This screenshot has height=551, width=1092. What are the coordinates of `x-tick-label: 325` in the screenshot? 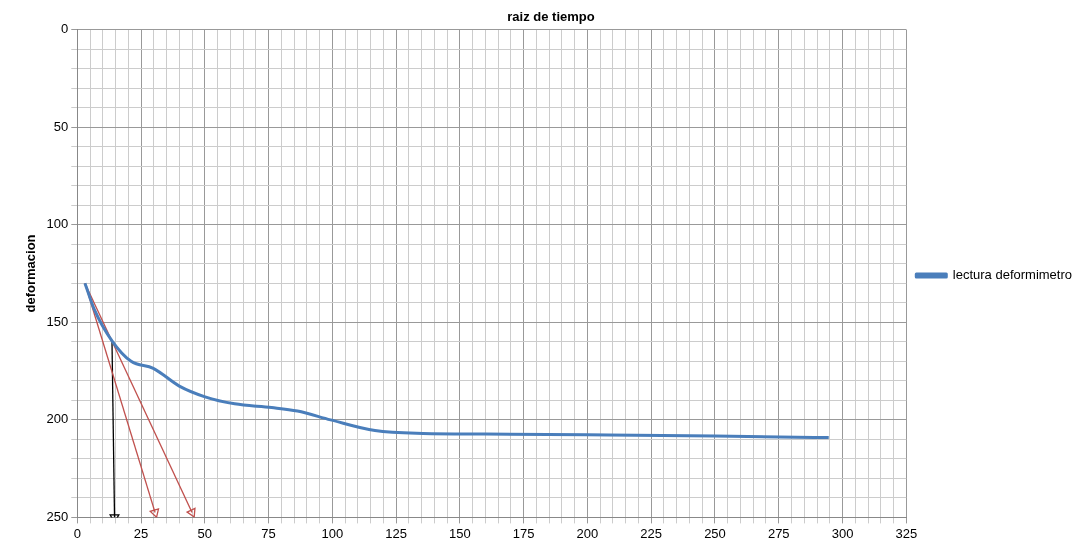 It's located at (906, 533).